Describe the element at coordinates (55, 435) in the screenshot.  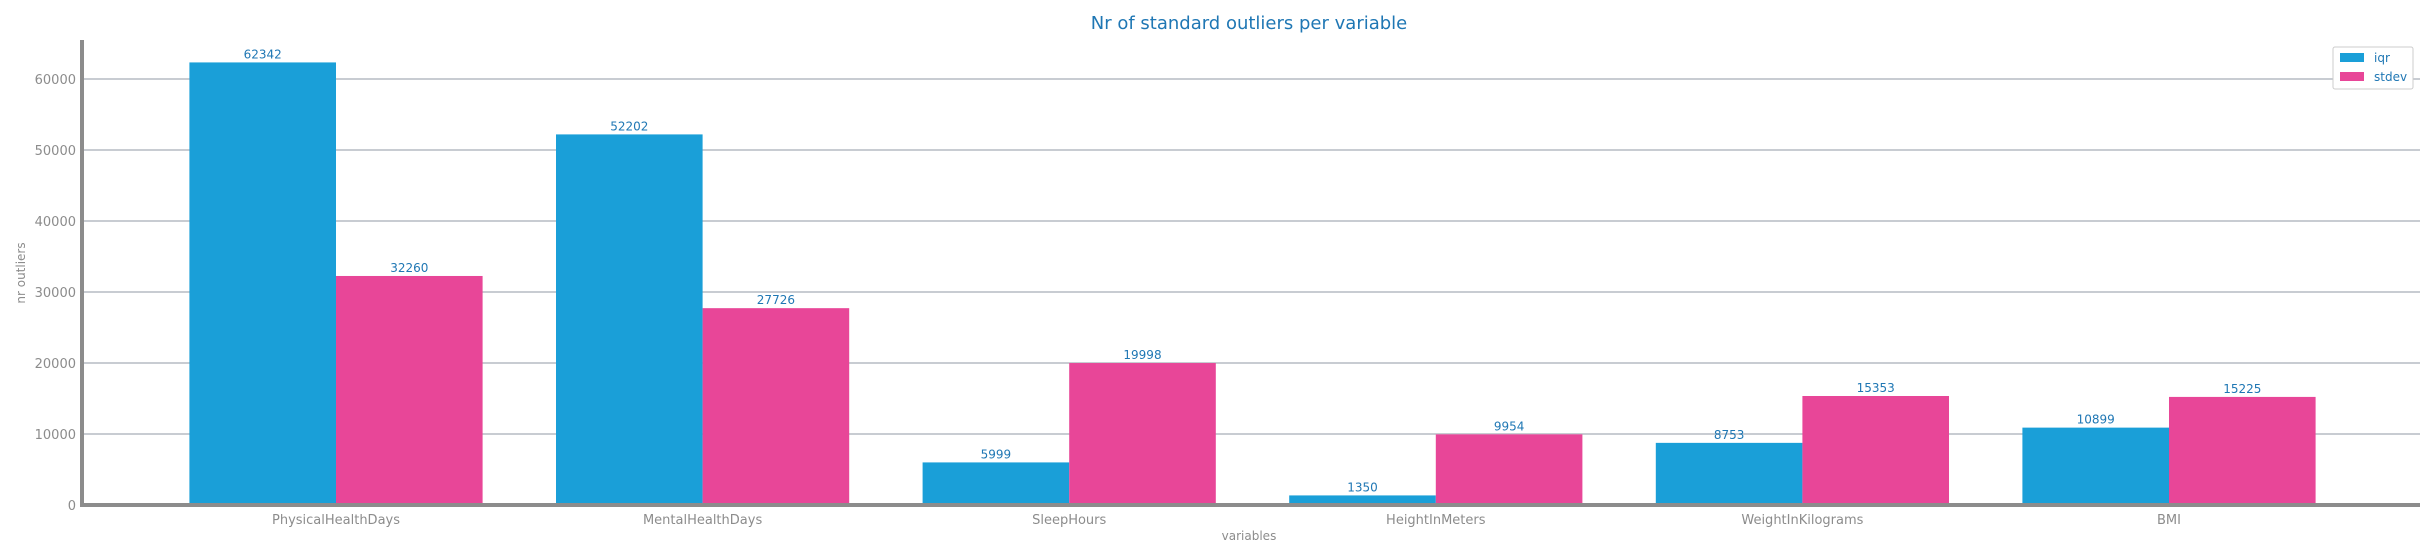
I see `y-tick-label: 10000` at that location.